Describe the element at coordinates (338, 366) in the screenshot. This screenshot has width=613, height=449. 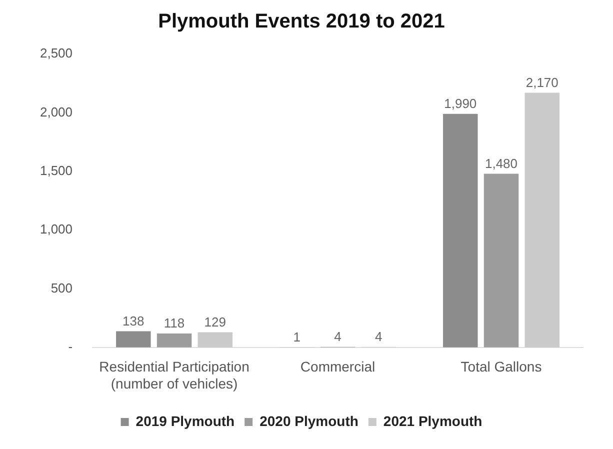
I see `x-tick-label: Commercial` at that location.